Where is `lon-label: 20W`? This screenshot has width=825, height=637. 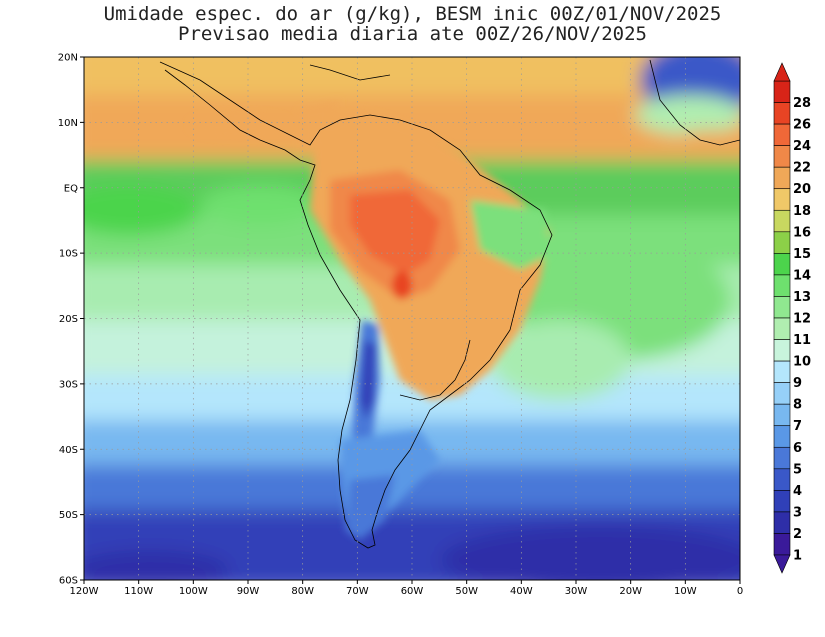 lon-label: 20W is located at coordinates (630, 591).